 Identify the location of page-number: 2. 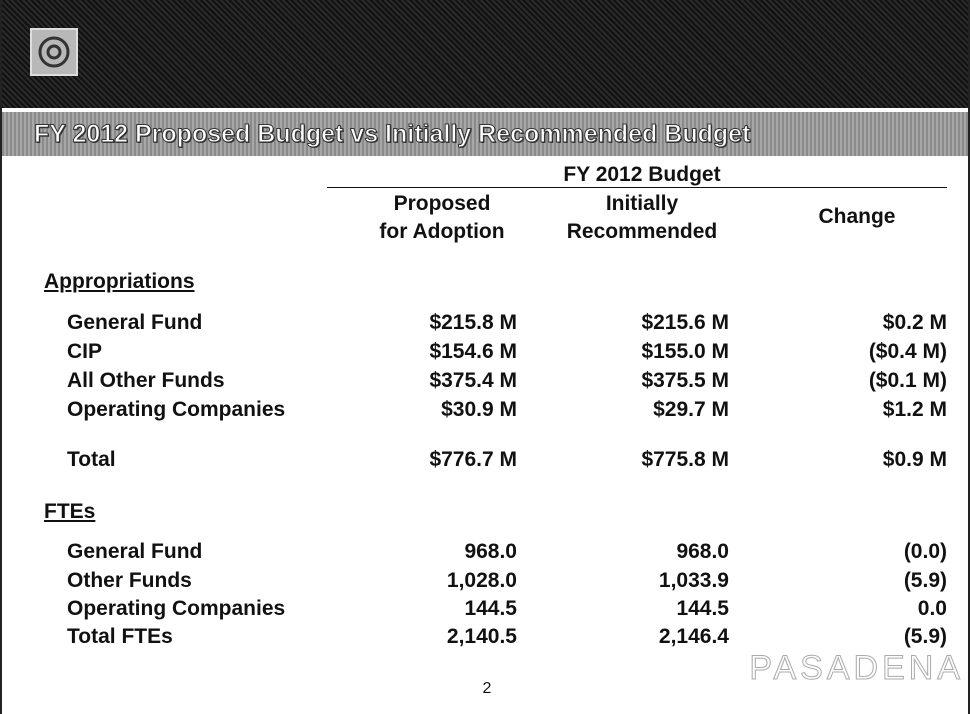
(487, 688).